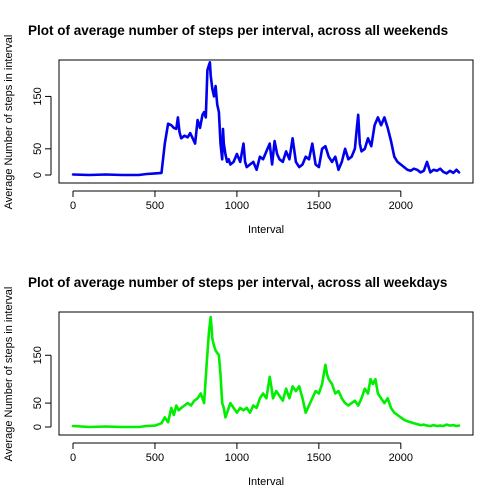 The width and height of the screenshot is (504, 504). I want to click on weekday-x-tick-label: 1500, so click(319, 458).